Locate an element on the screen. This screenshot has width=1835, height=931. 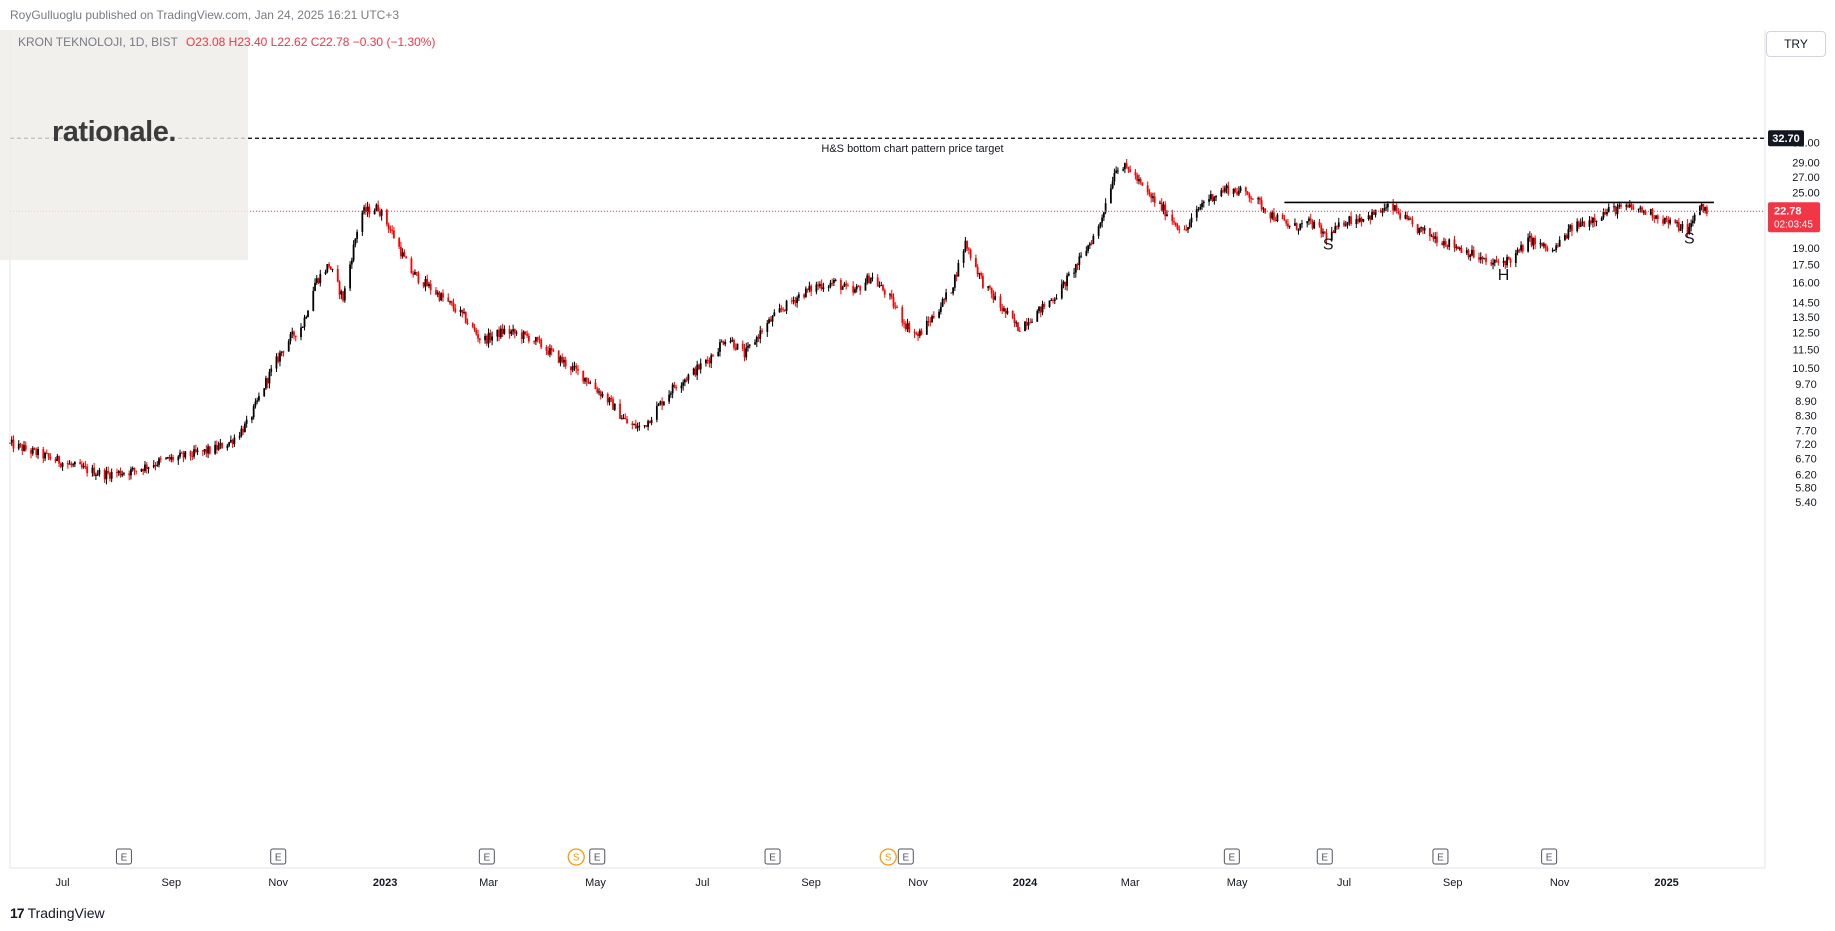
y-tick-label: 12.50 is located at coordinates (1806, 334).